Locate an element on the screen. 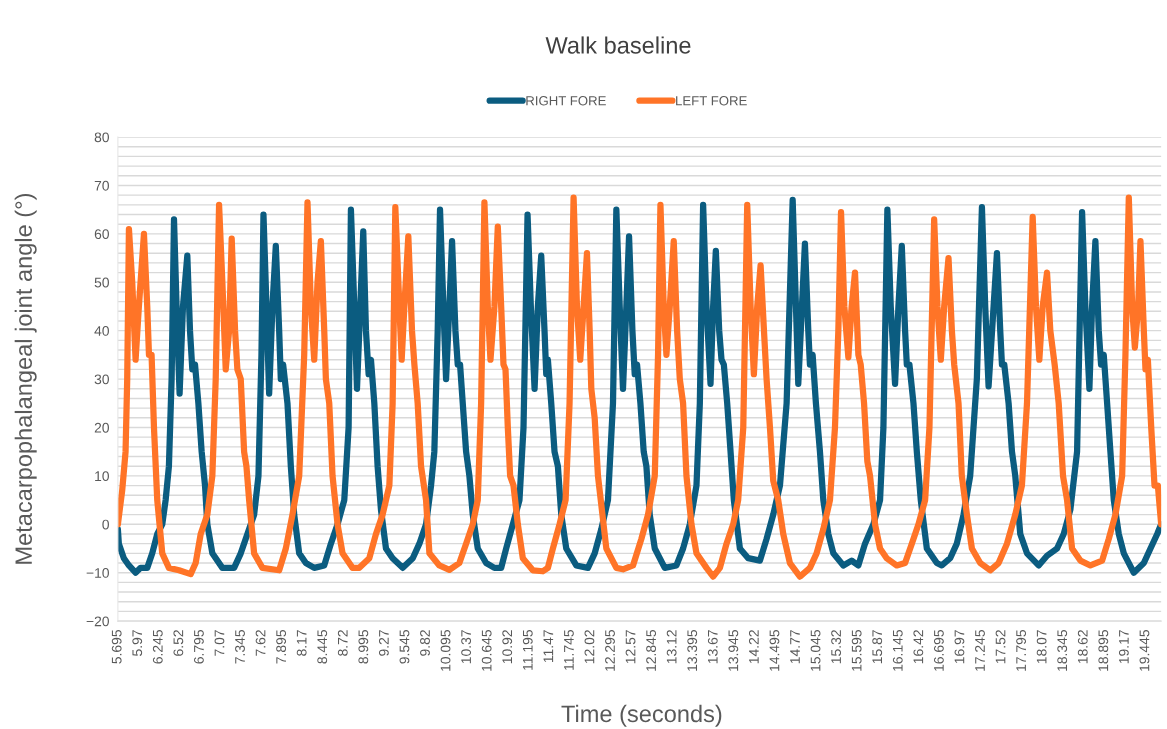 This screenshot has height=729, width=1167. y-axis-title: Metacarpophalangeal joint angle (°) is located at coordinates (25, 379).